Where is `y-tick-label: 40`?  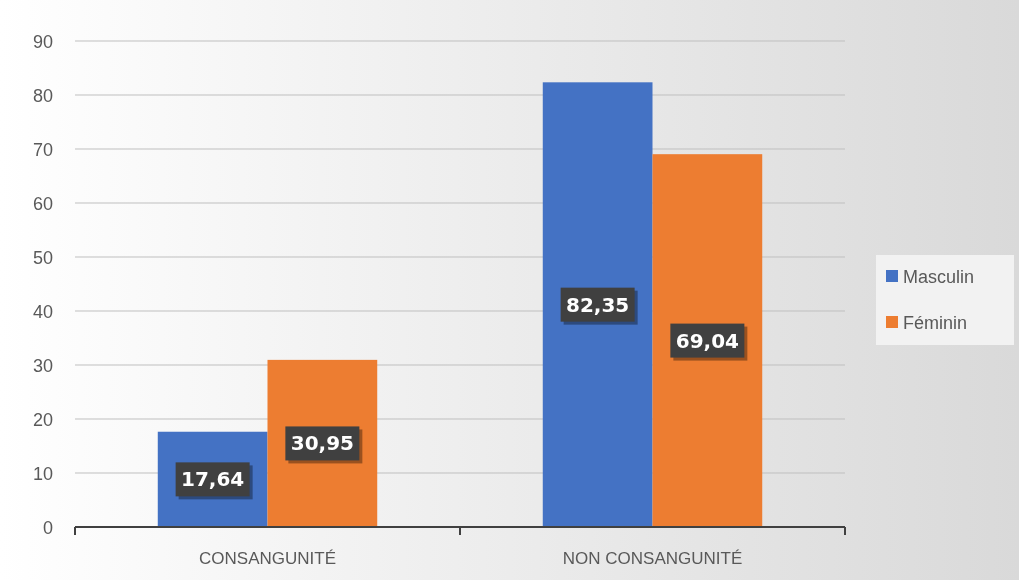
y-tick-label: 40 is located at coordinates (42, 312).